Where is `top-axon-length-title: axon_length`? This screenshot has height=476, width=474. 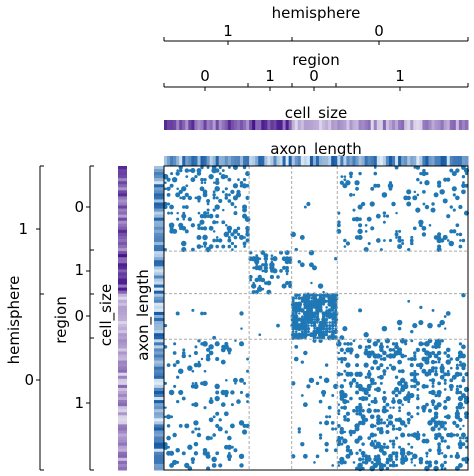
top-axon-length-title: axon_length is located at coordinates (316, 149).